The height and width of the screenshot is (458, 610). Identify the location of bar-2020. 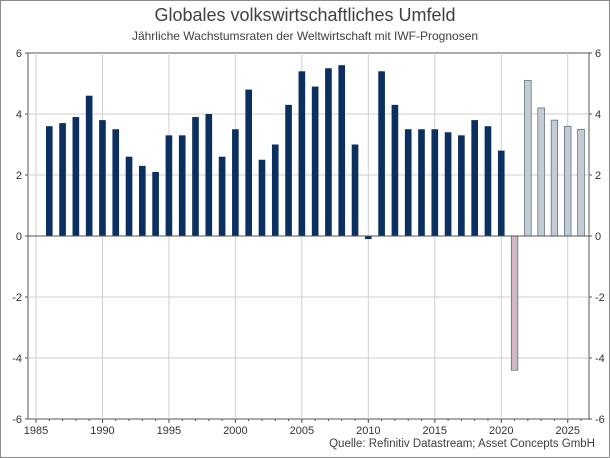
(501, 193).